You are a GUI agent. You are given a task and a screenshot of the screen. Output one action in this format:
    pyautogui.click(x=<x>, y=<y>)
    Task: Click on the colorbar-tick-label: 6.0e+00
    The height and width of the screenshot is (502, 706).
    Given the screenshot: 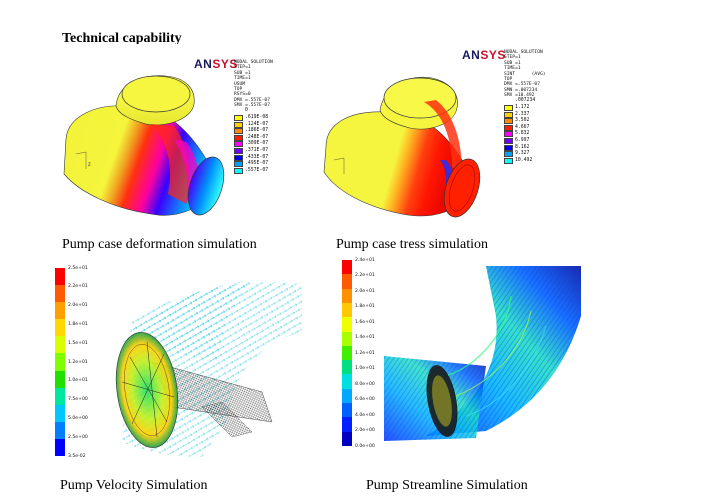 What is the action you would take?
    pyautogui.click(x=365, y=399)
    